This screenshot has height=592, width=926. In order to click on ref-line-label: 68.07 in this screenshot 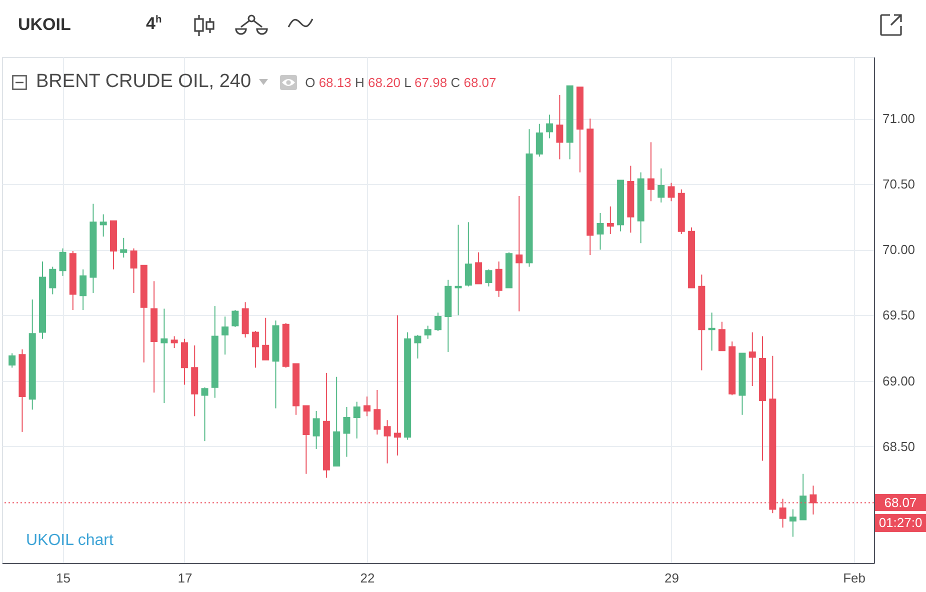, I will do `click(900, 502)`.